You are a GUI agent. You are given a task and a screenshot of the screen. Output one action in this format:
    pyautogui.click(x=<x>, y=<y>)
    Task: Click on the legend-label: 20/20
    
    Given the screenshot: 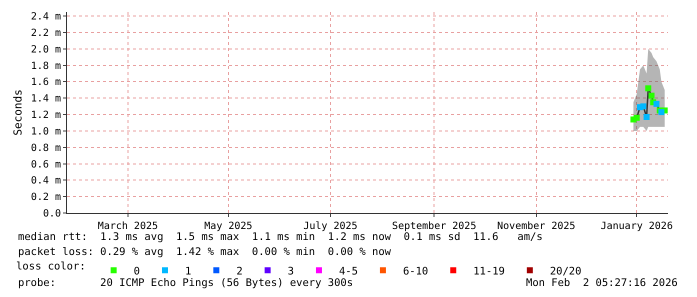 What is the action you would take?
    pyautogui.click(x=566, y=271)
    